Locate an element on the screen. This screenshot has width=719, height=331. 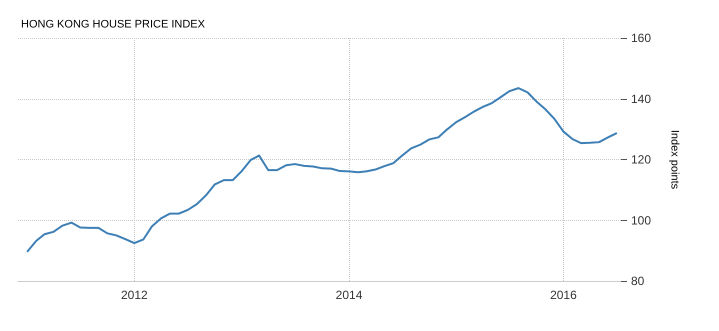
y-tick-label: 120 is located at coordinates (641, 159).